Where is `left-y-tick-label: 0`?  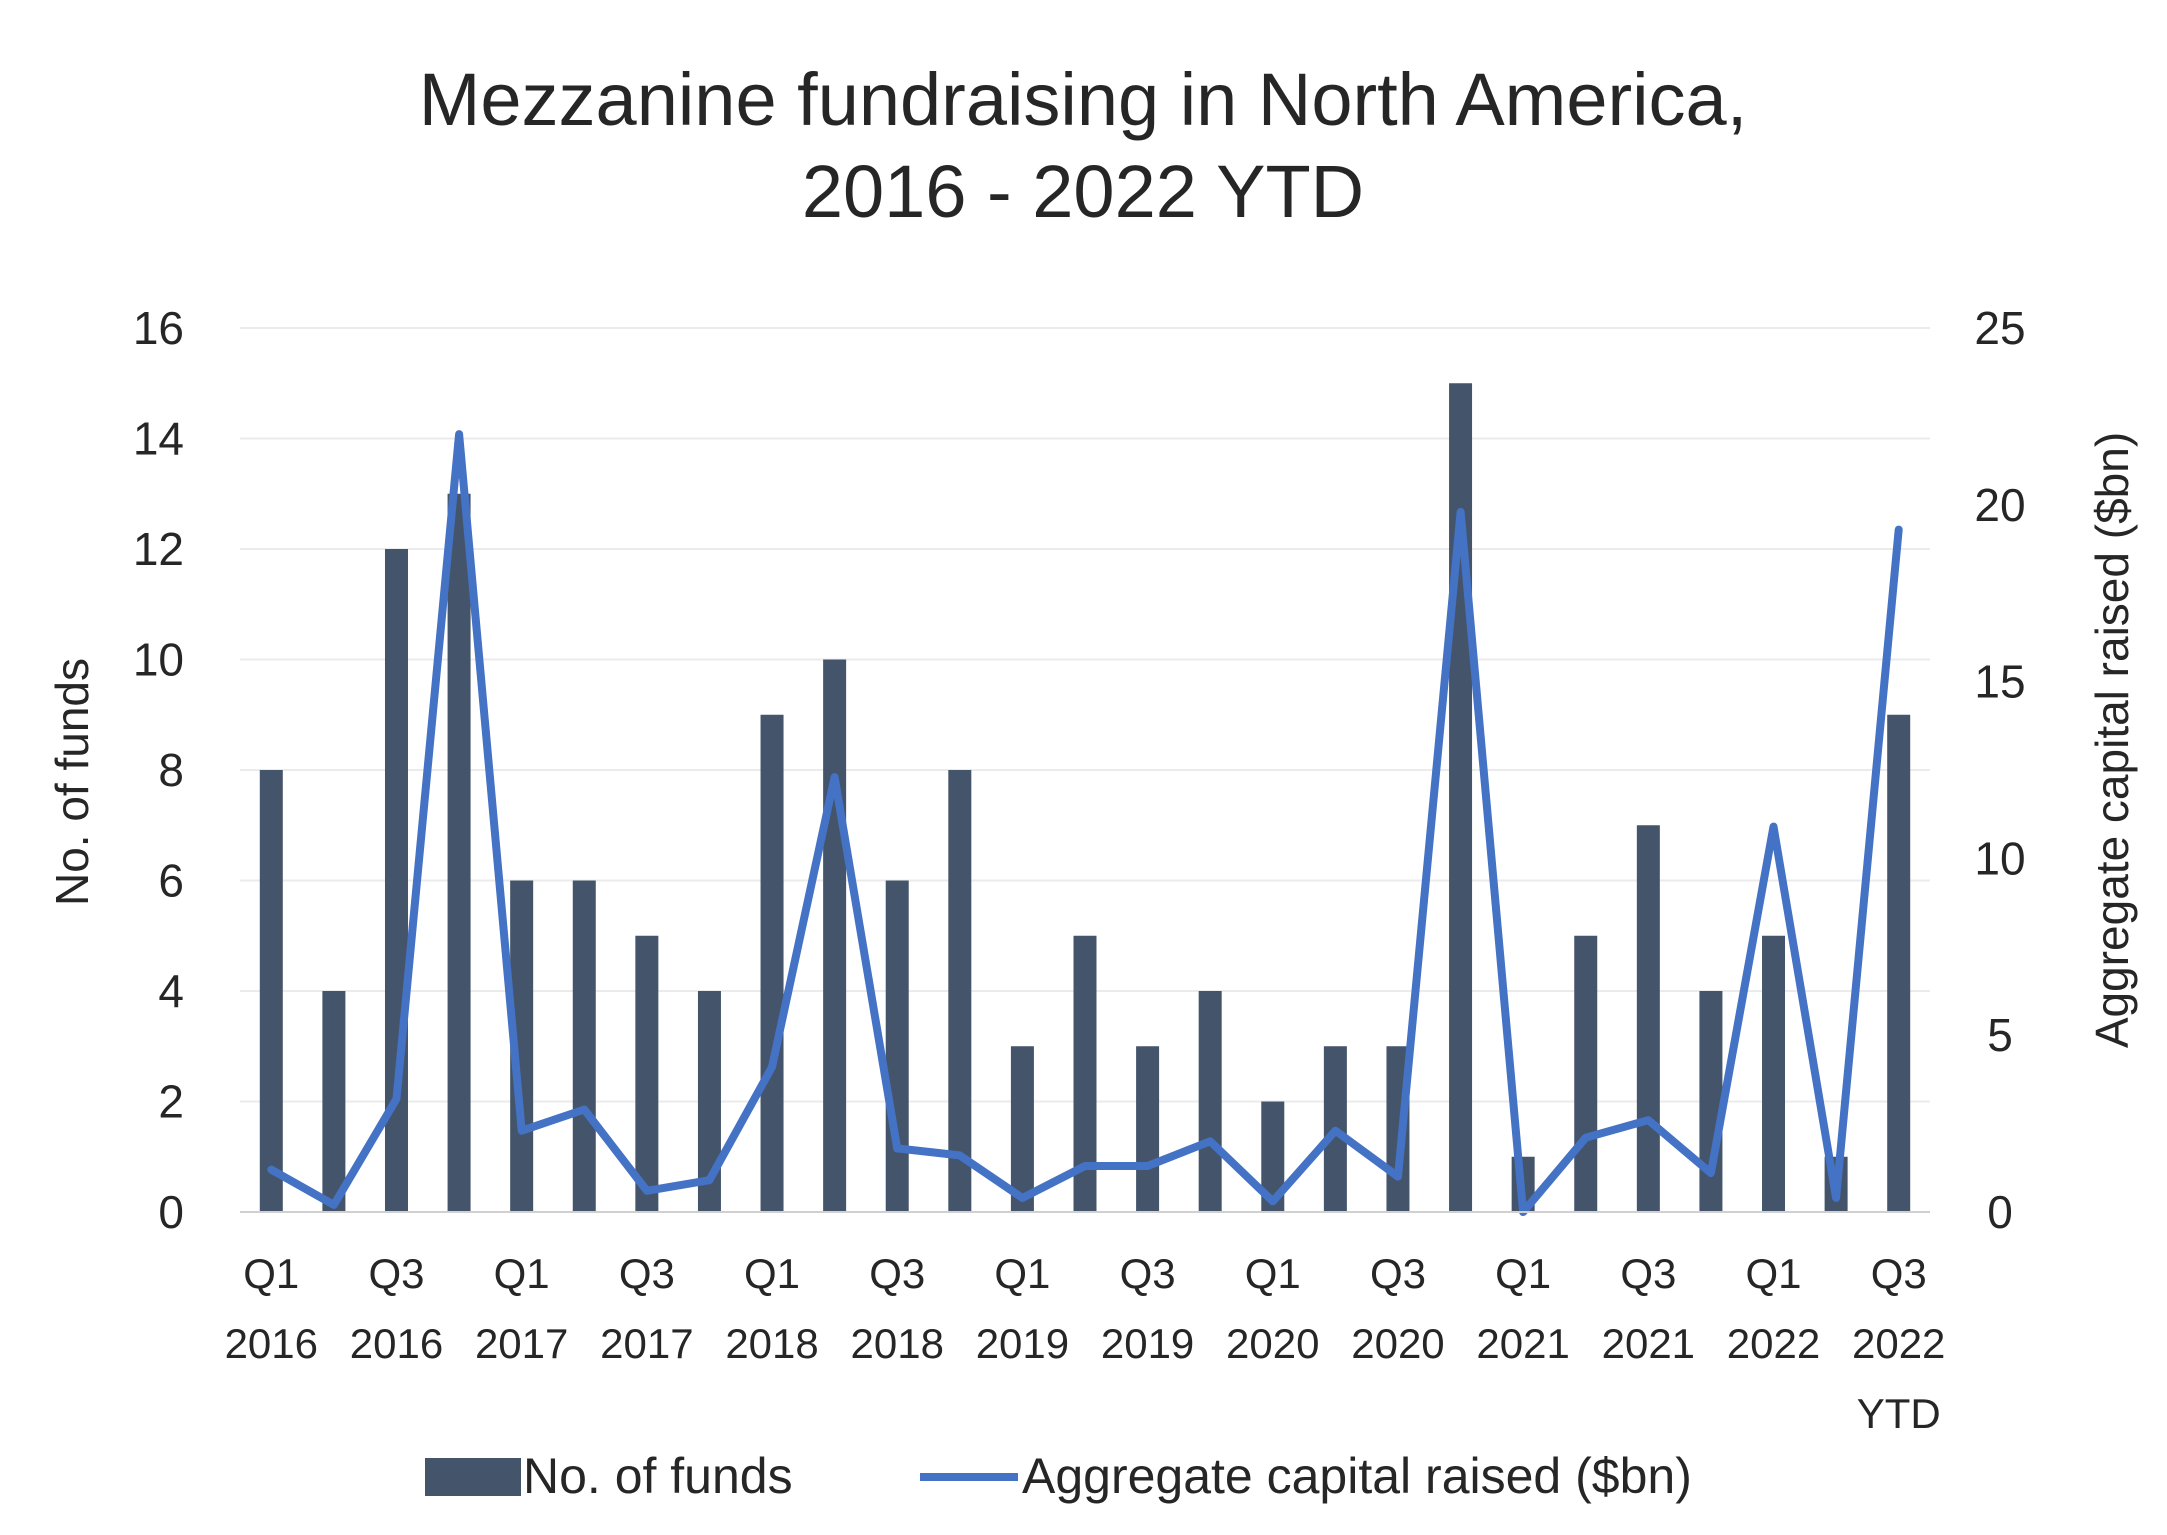 left-y-tick-label: 0 is located at coordinates (171, 1212).